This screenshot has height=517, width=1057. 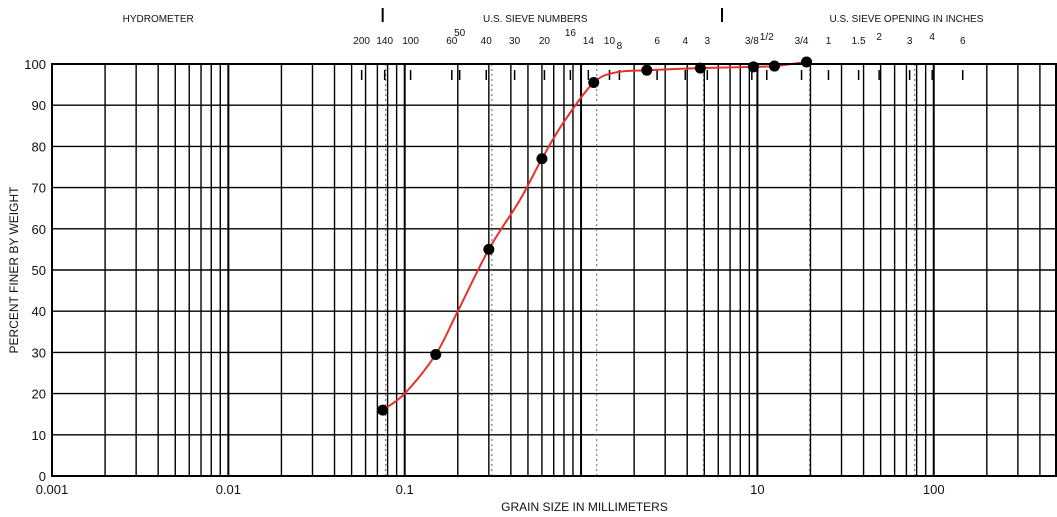 What do you see at coordinates (859, 41) in the screenshot?
I see `sieve-opening-label: 1.5` at bounding box center [859, 41].